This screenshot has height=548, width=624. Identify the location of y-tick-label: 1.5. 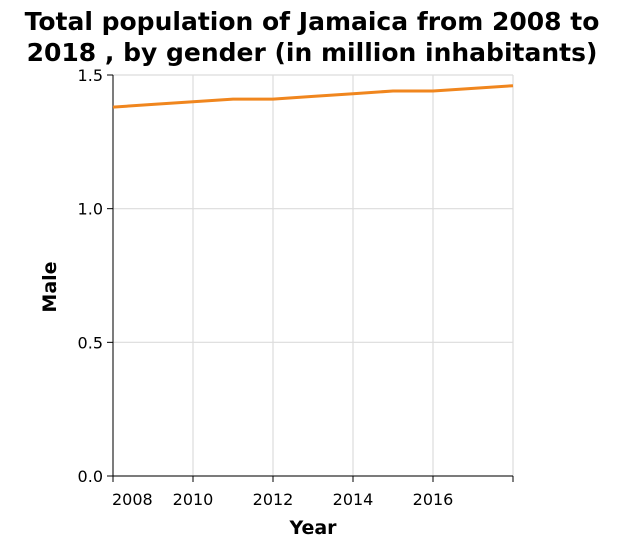
(90, 75).